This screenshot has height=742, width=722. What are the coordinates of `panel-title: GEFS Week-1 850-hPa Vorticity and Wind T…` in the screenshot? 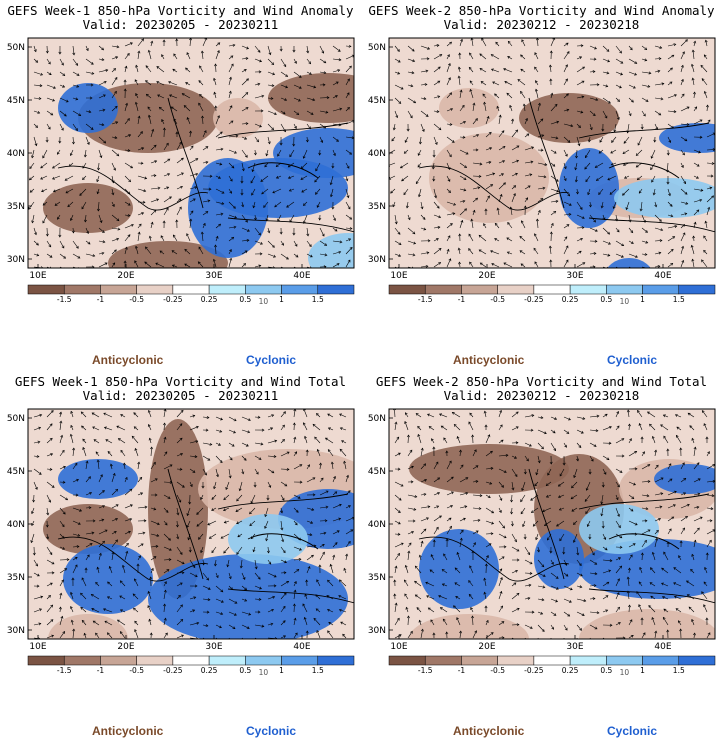 It's located at (180, 381).